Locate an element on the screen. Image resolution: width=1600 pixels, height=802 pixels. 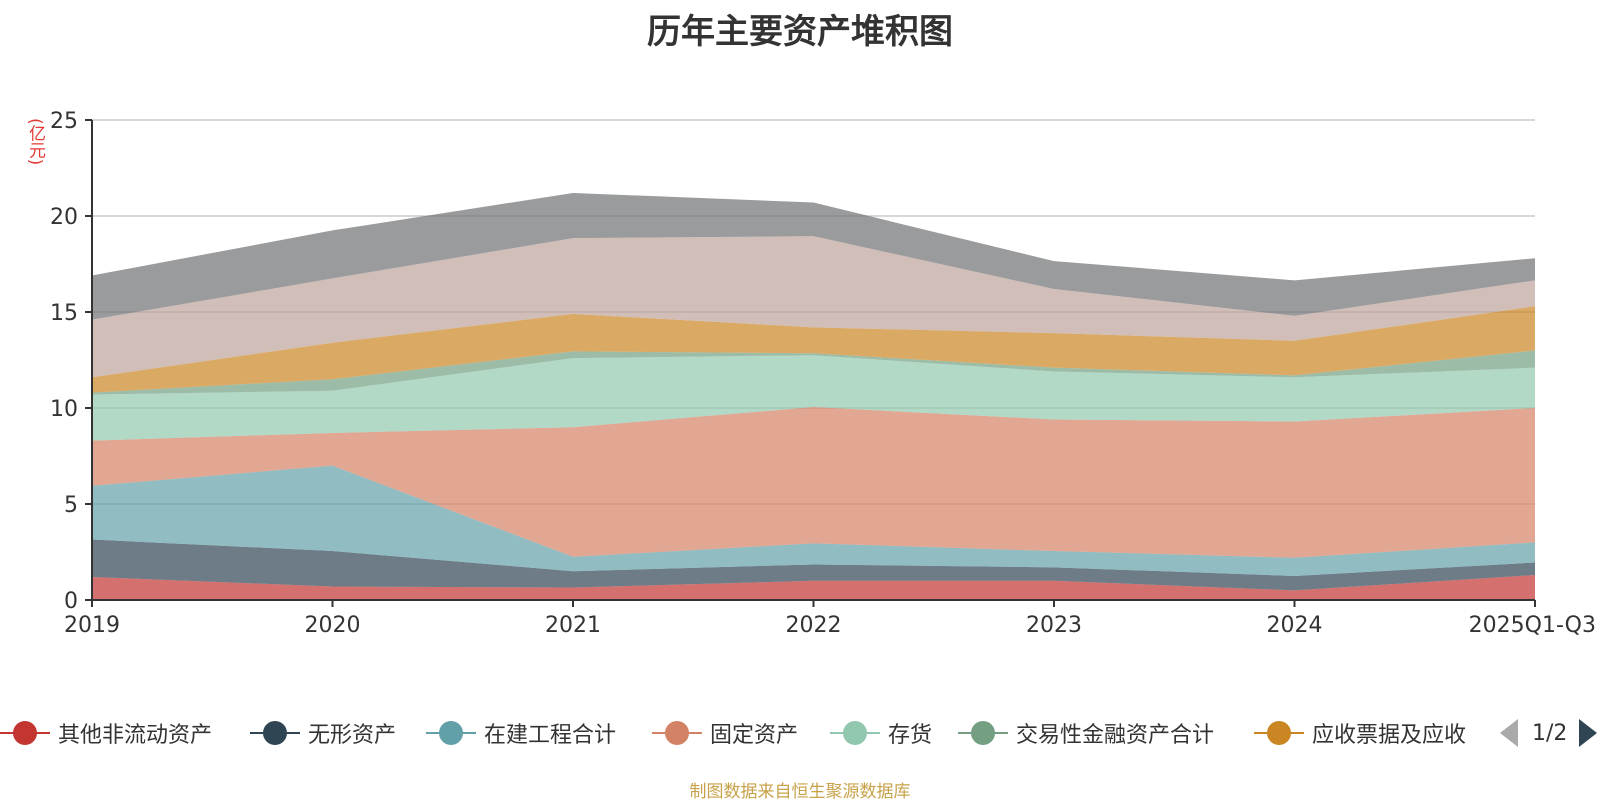
x-tick-label-1: 2019 is located at coordinates (92, 625).